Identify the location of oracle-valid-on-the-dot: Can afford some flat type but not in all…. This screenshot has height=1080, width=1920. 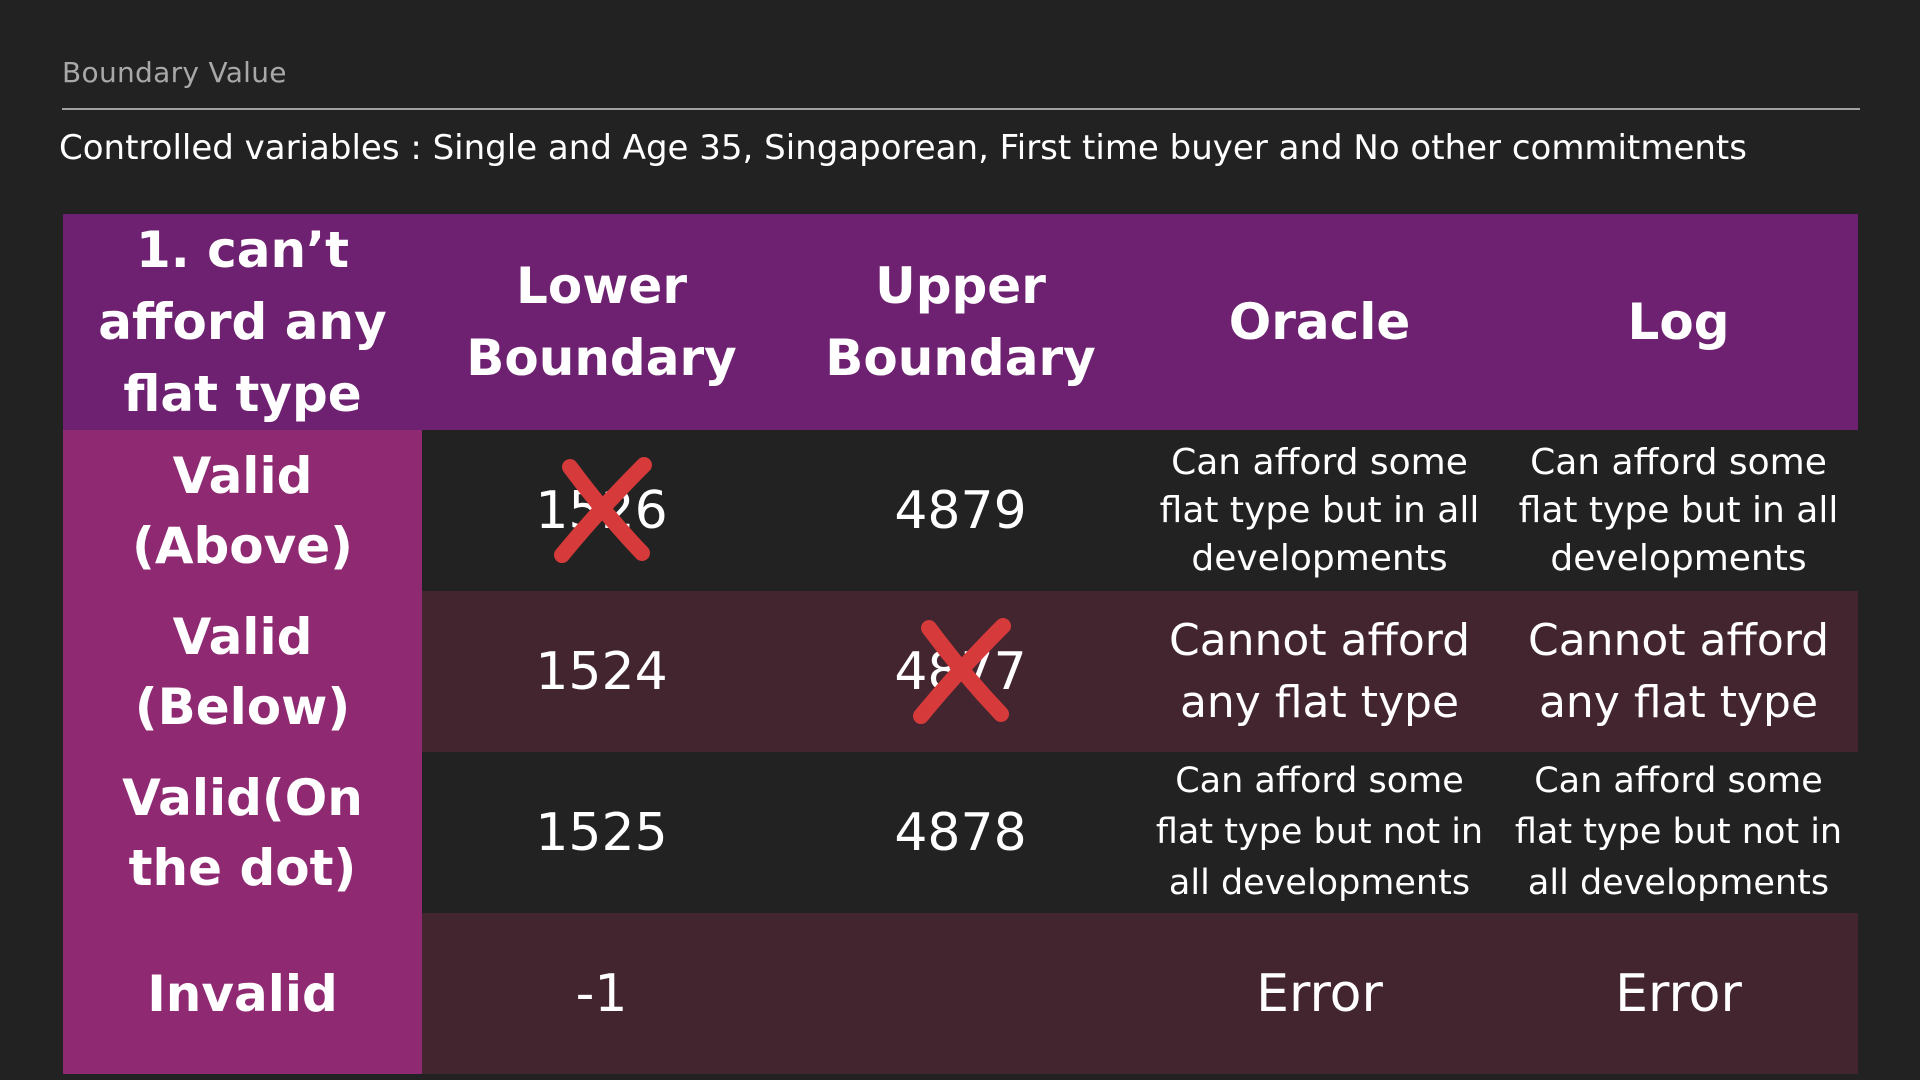
(1319, 832).